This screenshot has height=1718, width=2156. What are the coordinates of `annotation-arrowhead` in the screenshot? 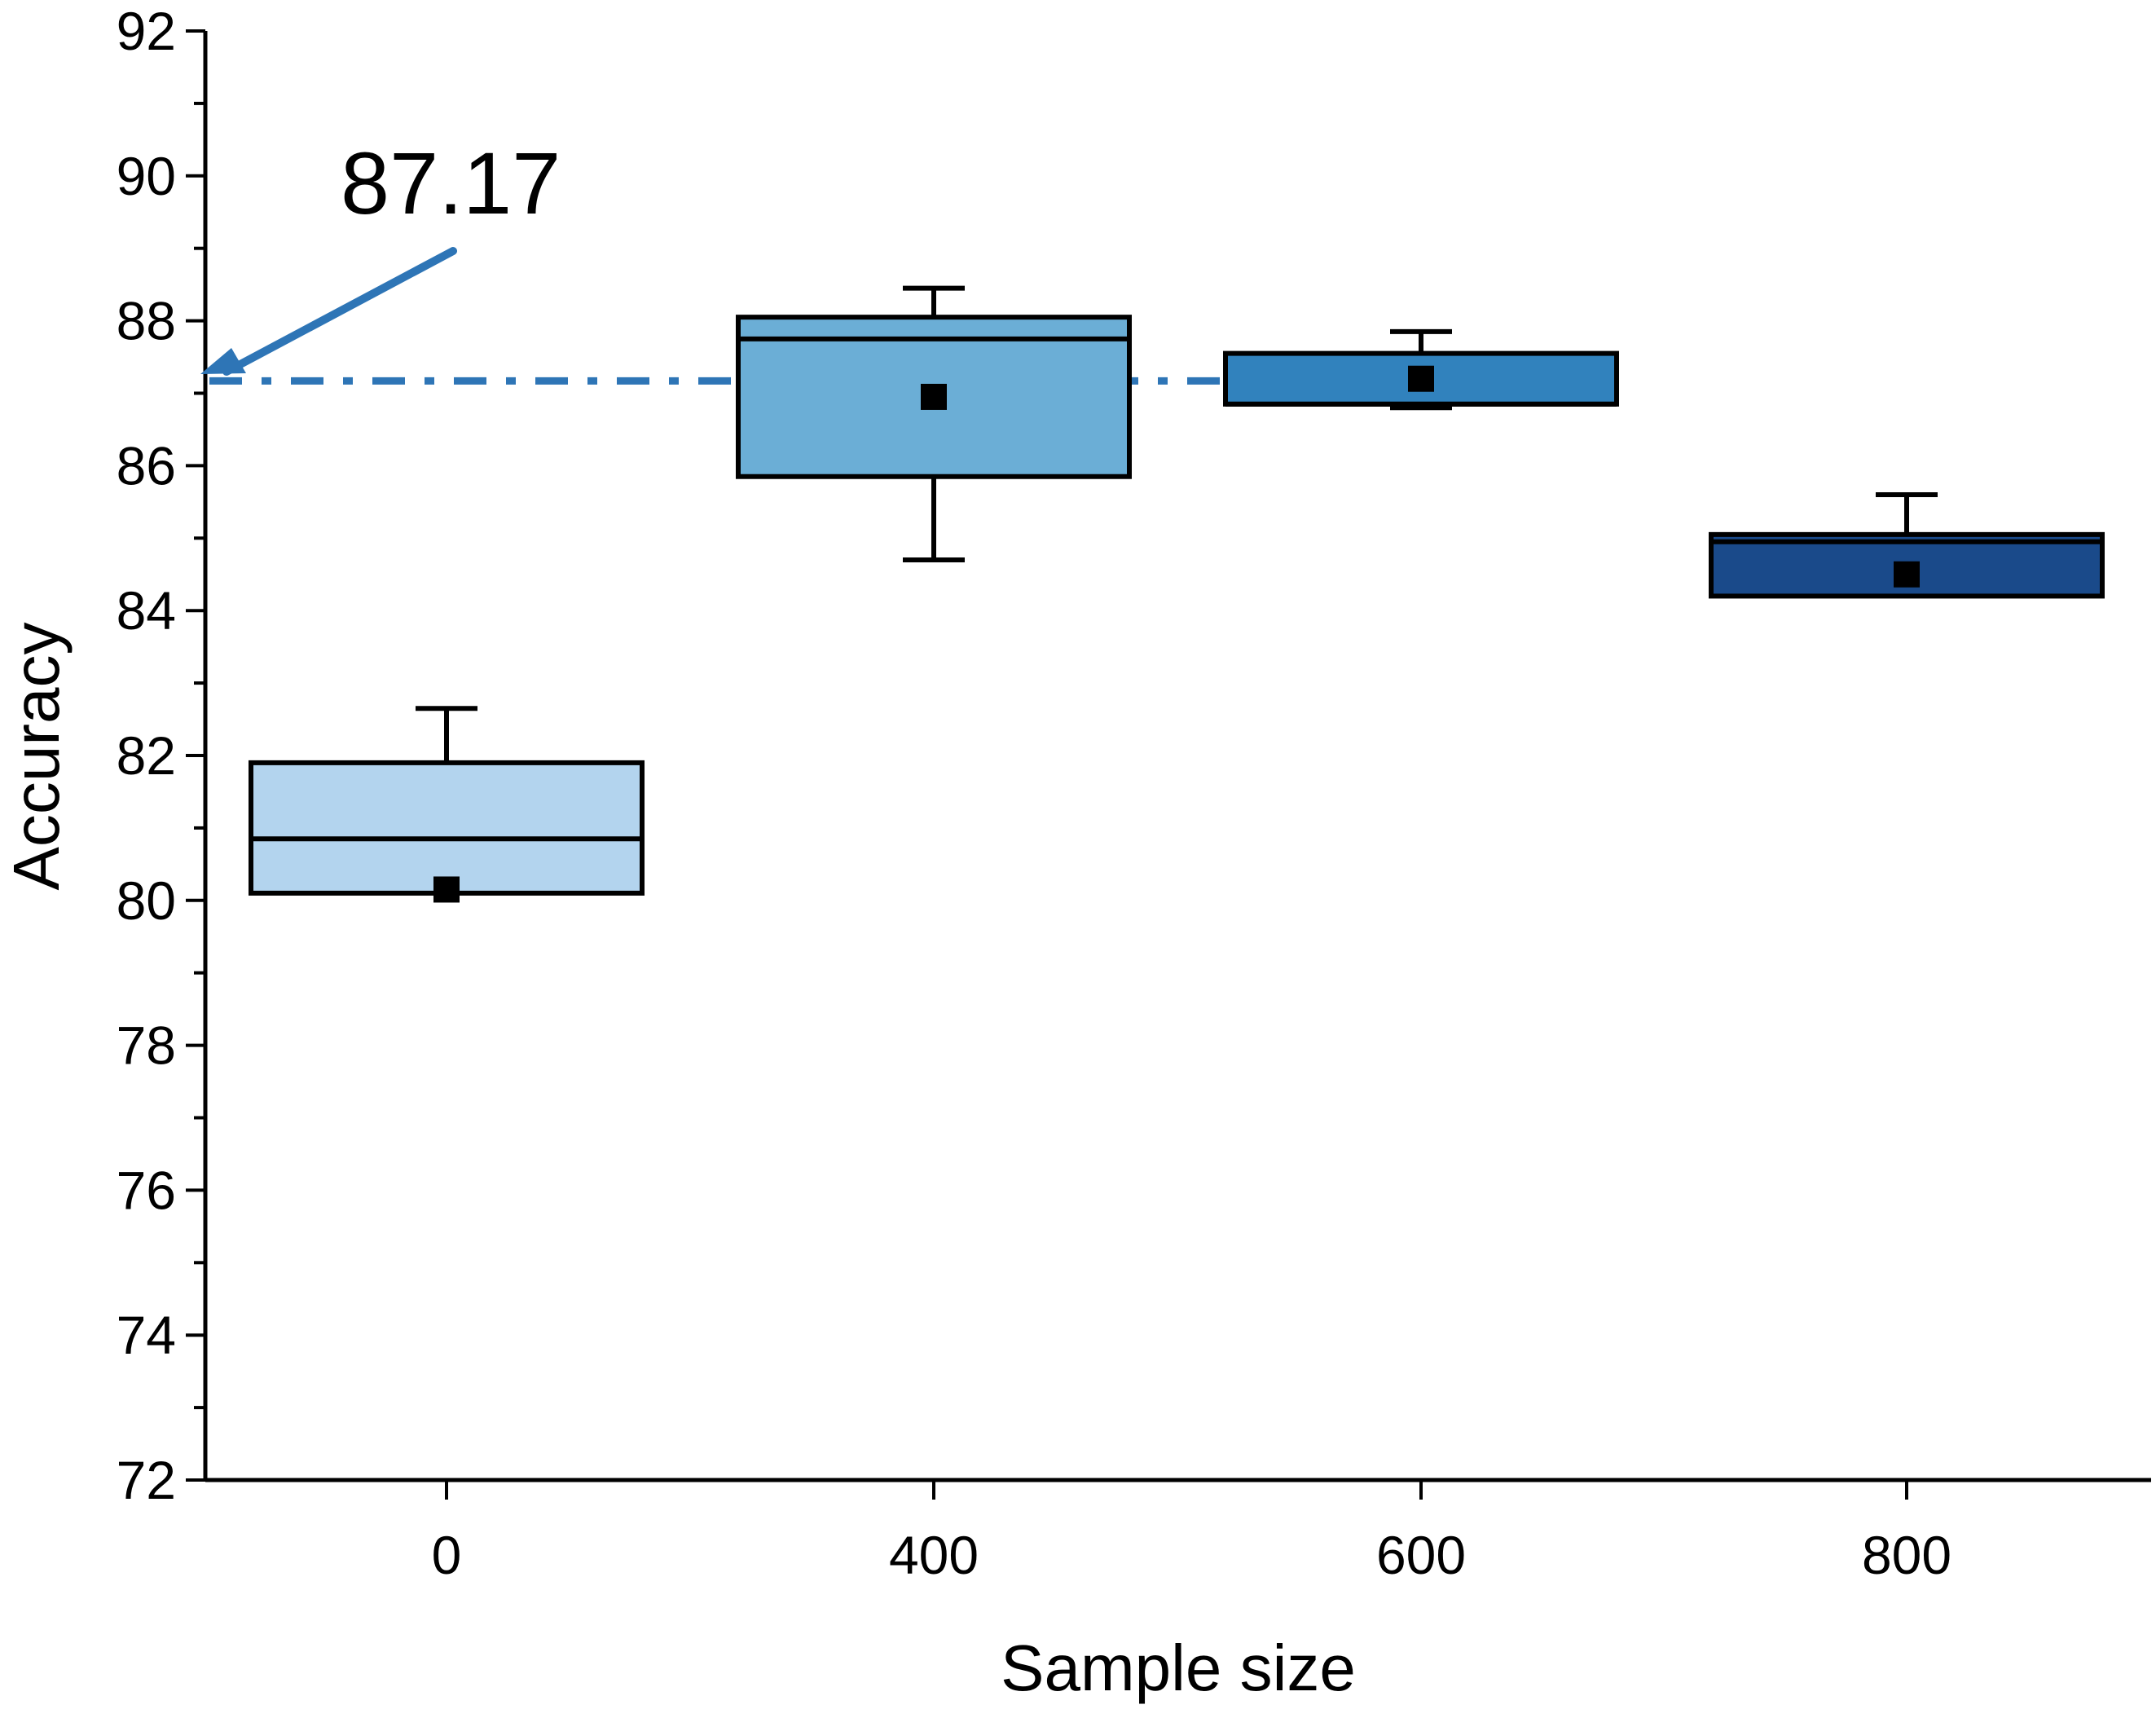 It's located at (223, 361).